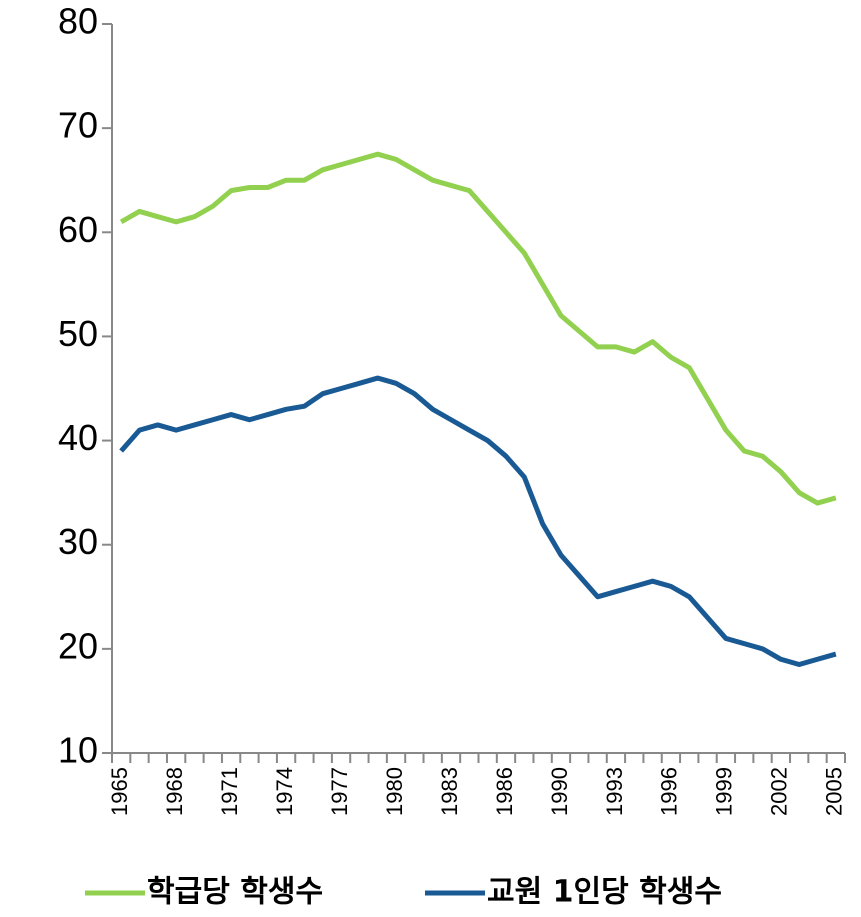 The width and height of the screenshot is (861, 917). Describe the element at coordinates (504, 791) in the screenshot. I see `x-tick-label: 1986` at that location.